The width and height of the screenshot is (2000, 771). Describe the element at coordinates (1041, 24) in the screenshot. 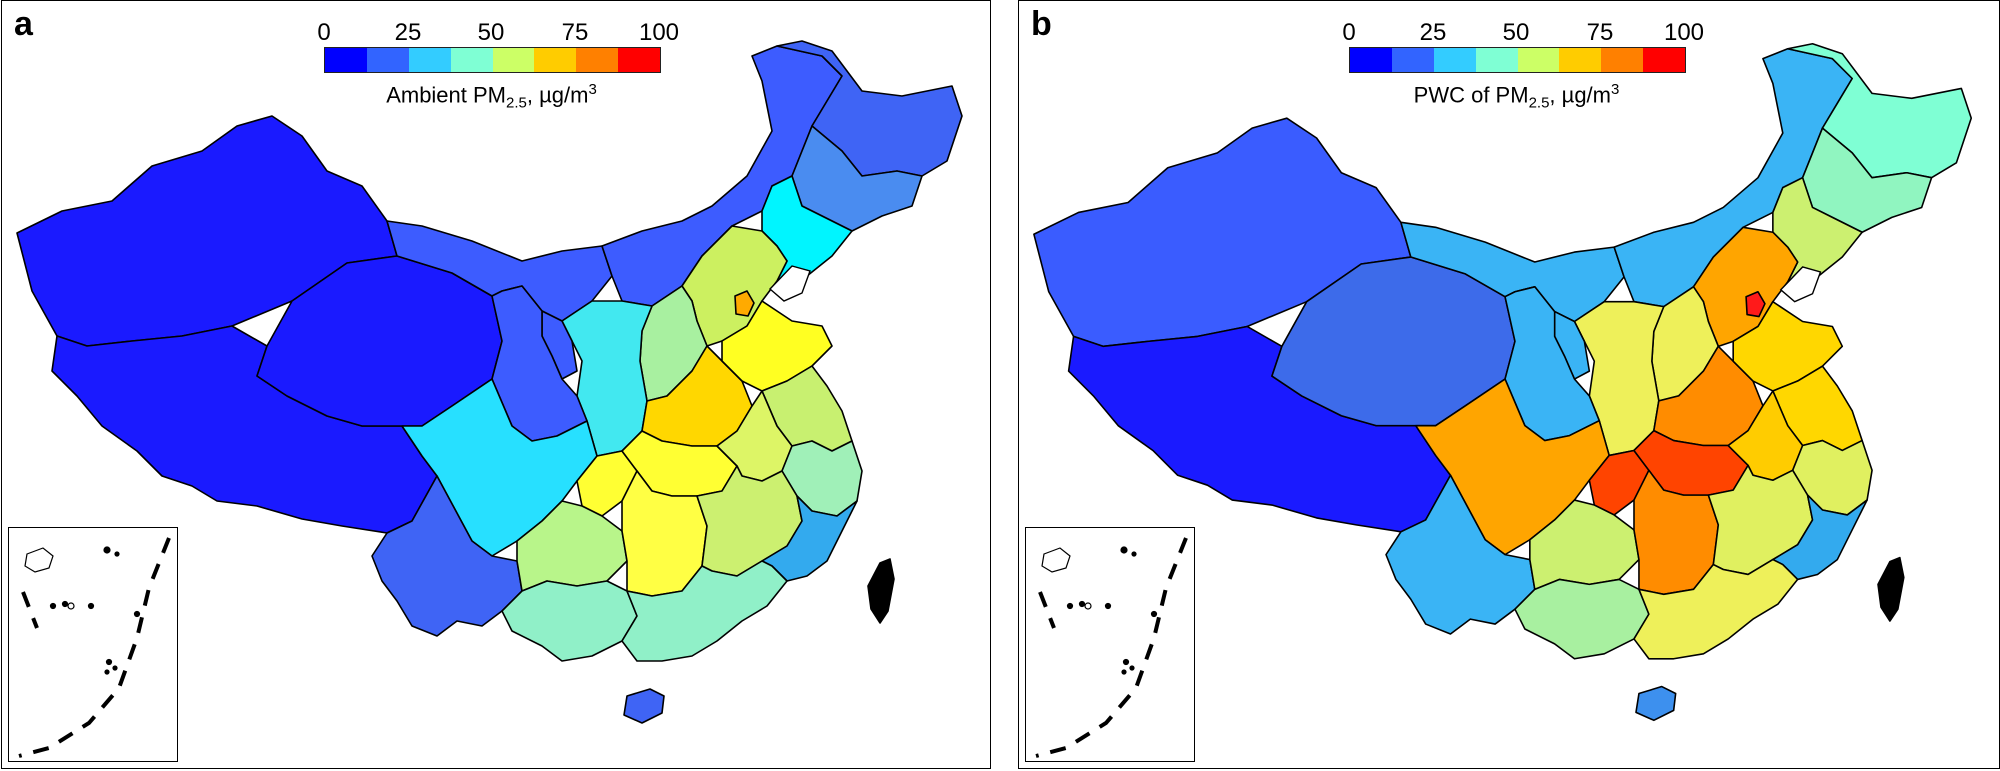

I see `panel-label: b` at that location.